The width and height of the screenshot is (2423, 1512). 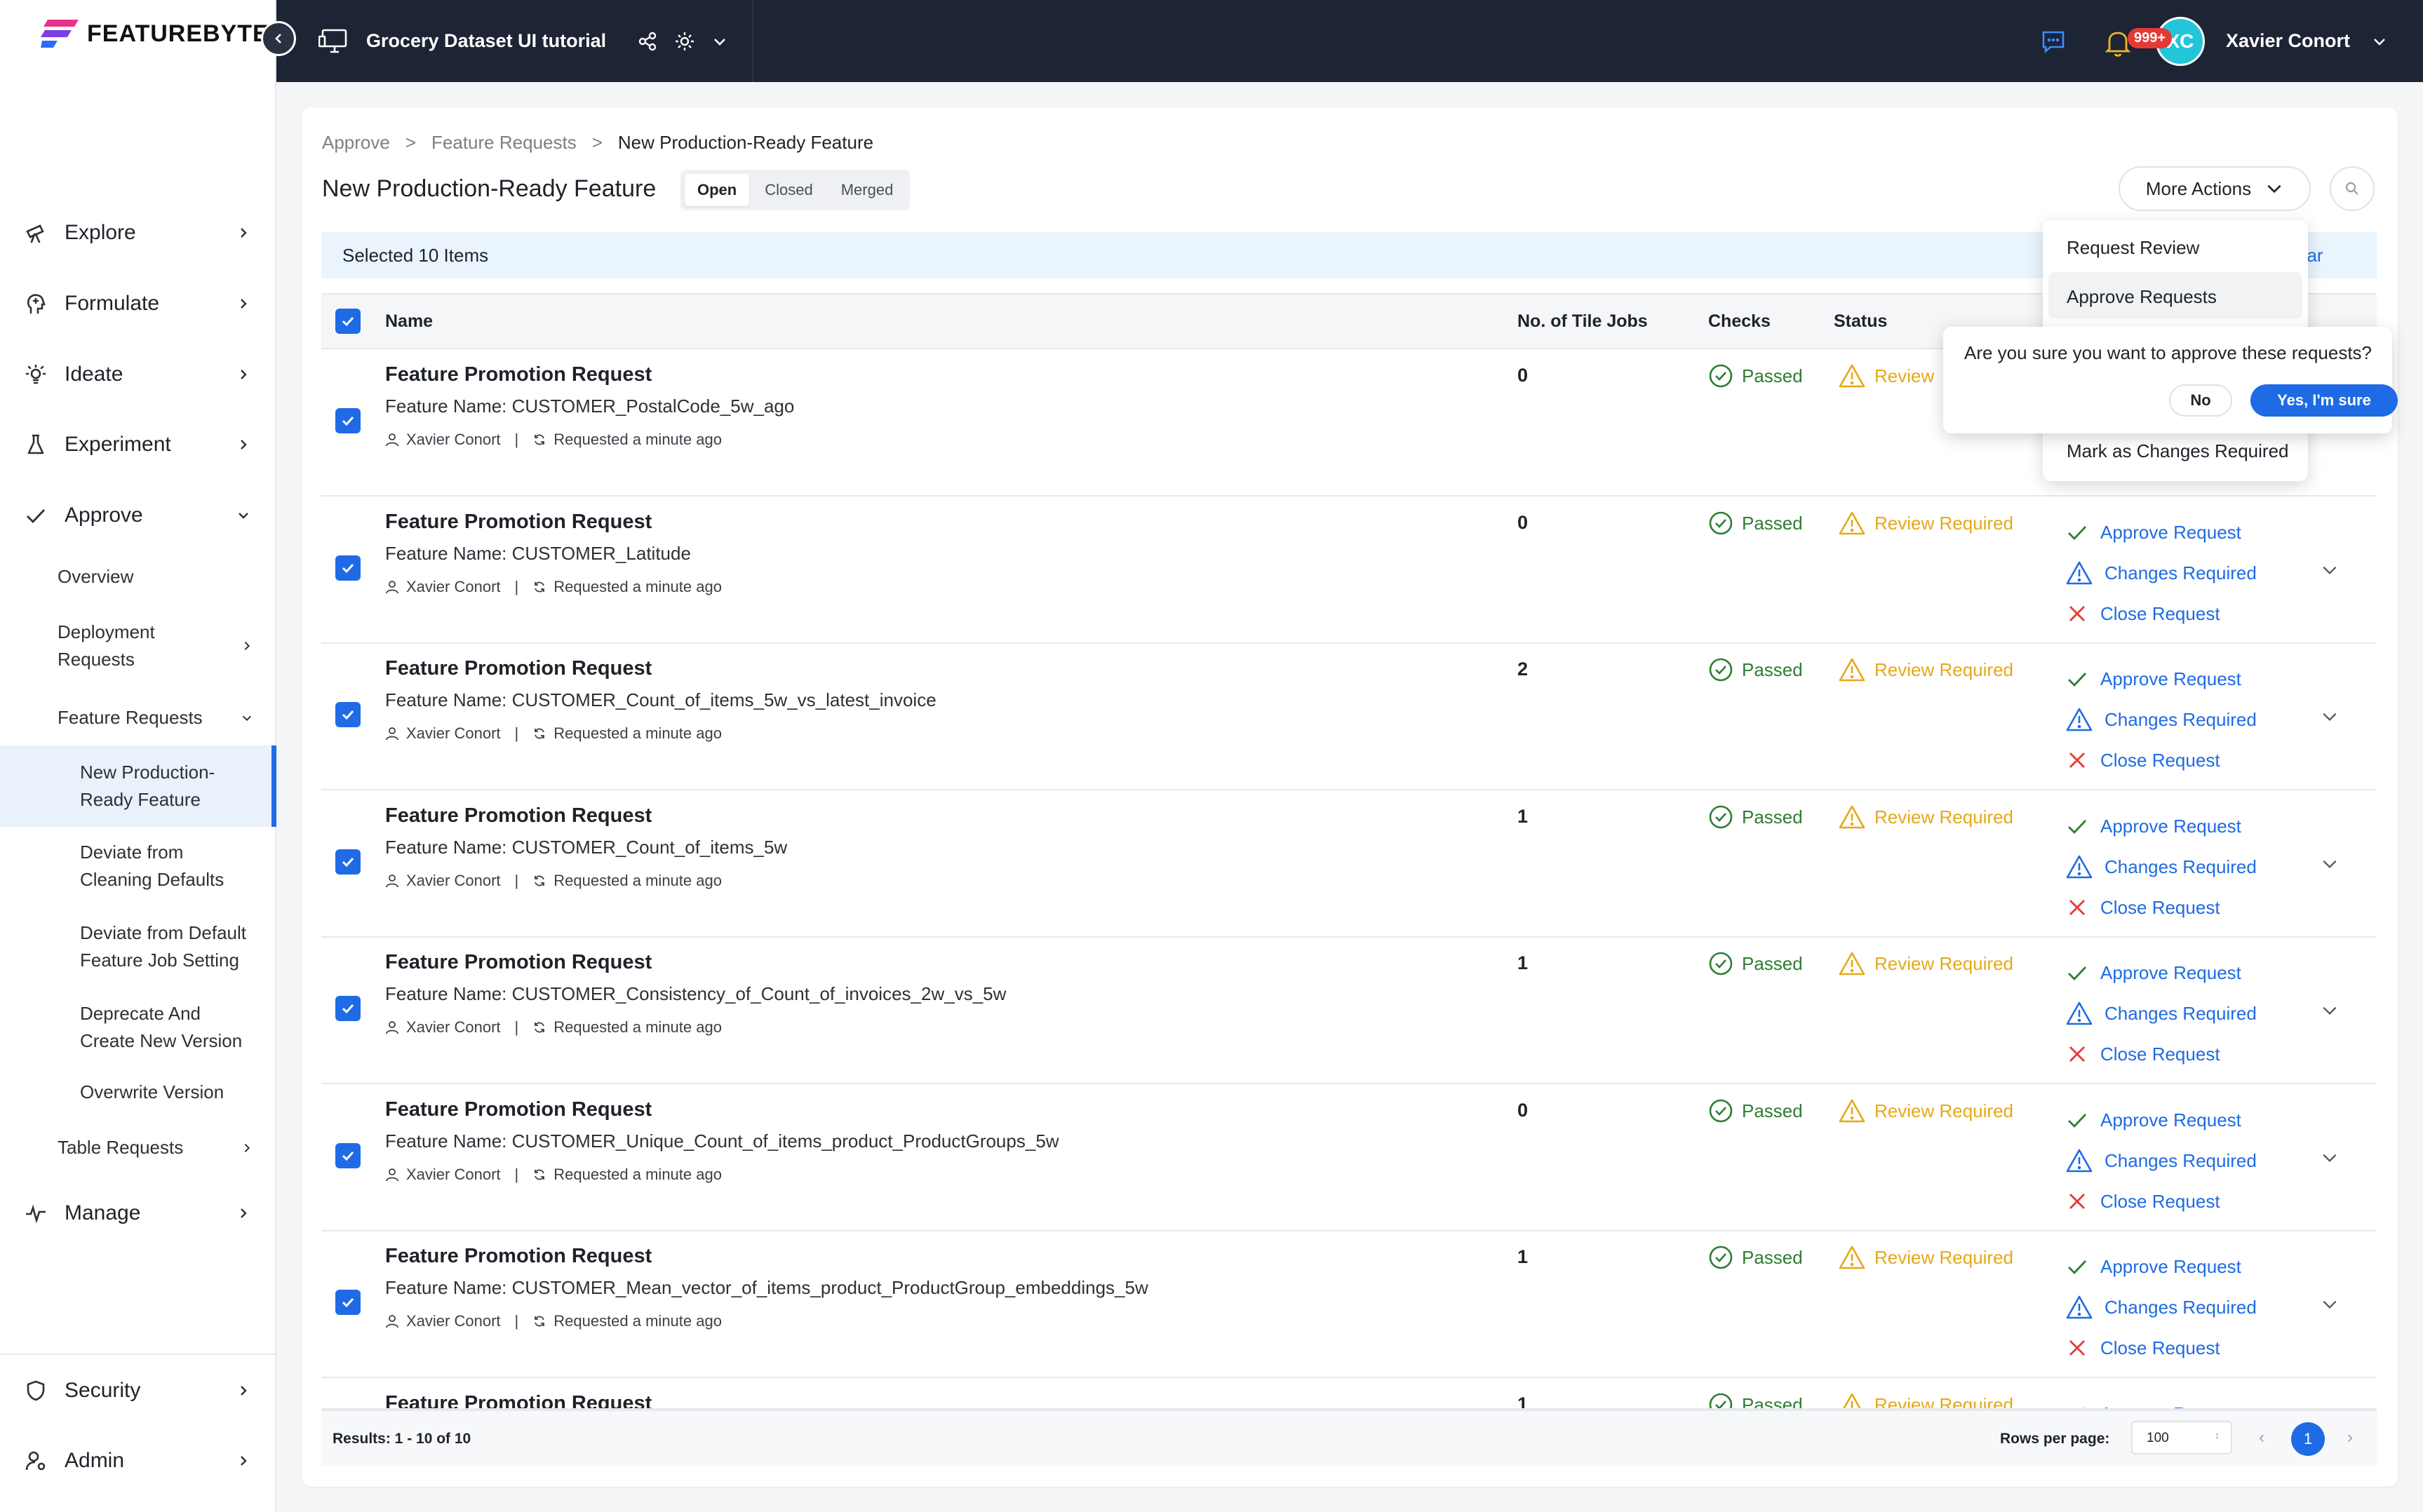 What do you see at coordinates (2175, 295) in the screenshot?
I see `menu-item-approve-requests: Approve Requests` at bounding box center [2175, 295].